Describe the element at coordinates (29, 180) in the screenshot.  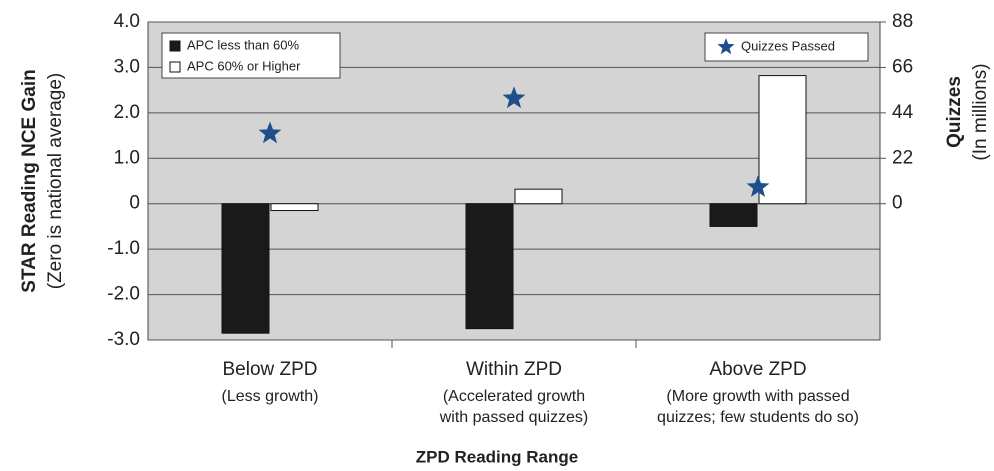
I see `y-axis-title: STAR Reading NCE Gain` at that location.